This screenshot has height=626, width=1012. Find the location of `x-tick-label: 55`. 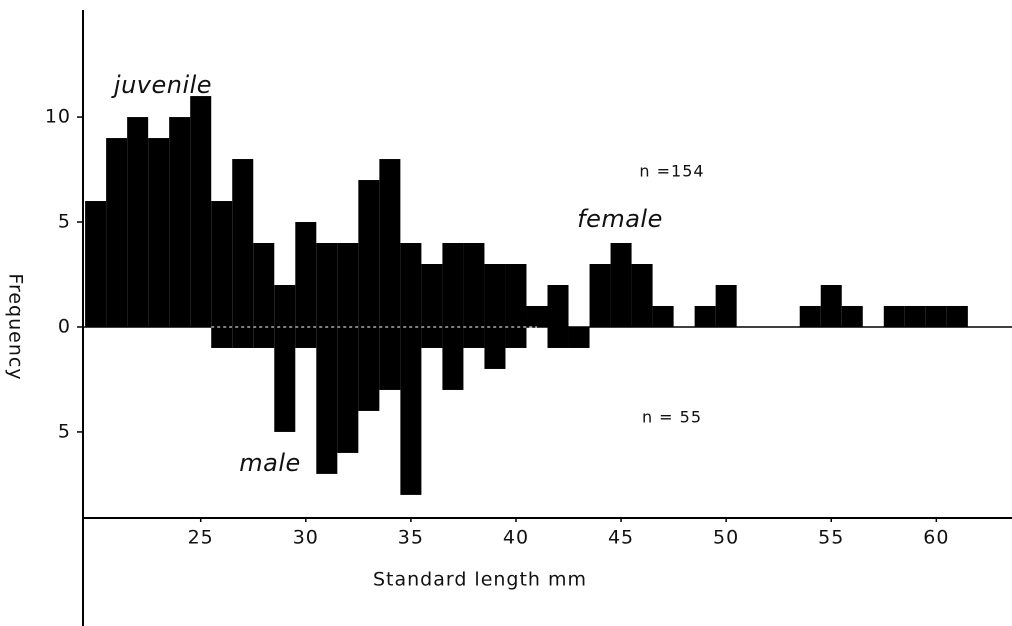

x-tick-label: 55 is located at coordinates (831, 538).